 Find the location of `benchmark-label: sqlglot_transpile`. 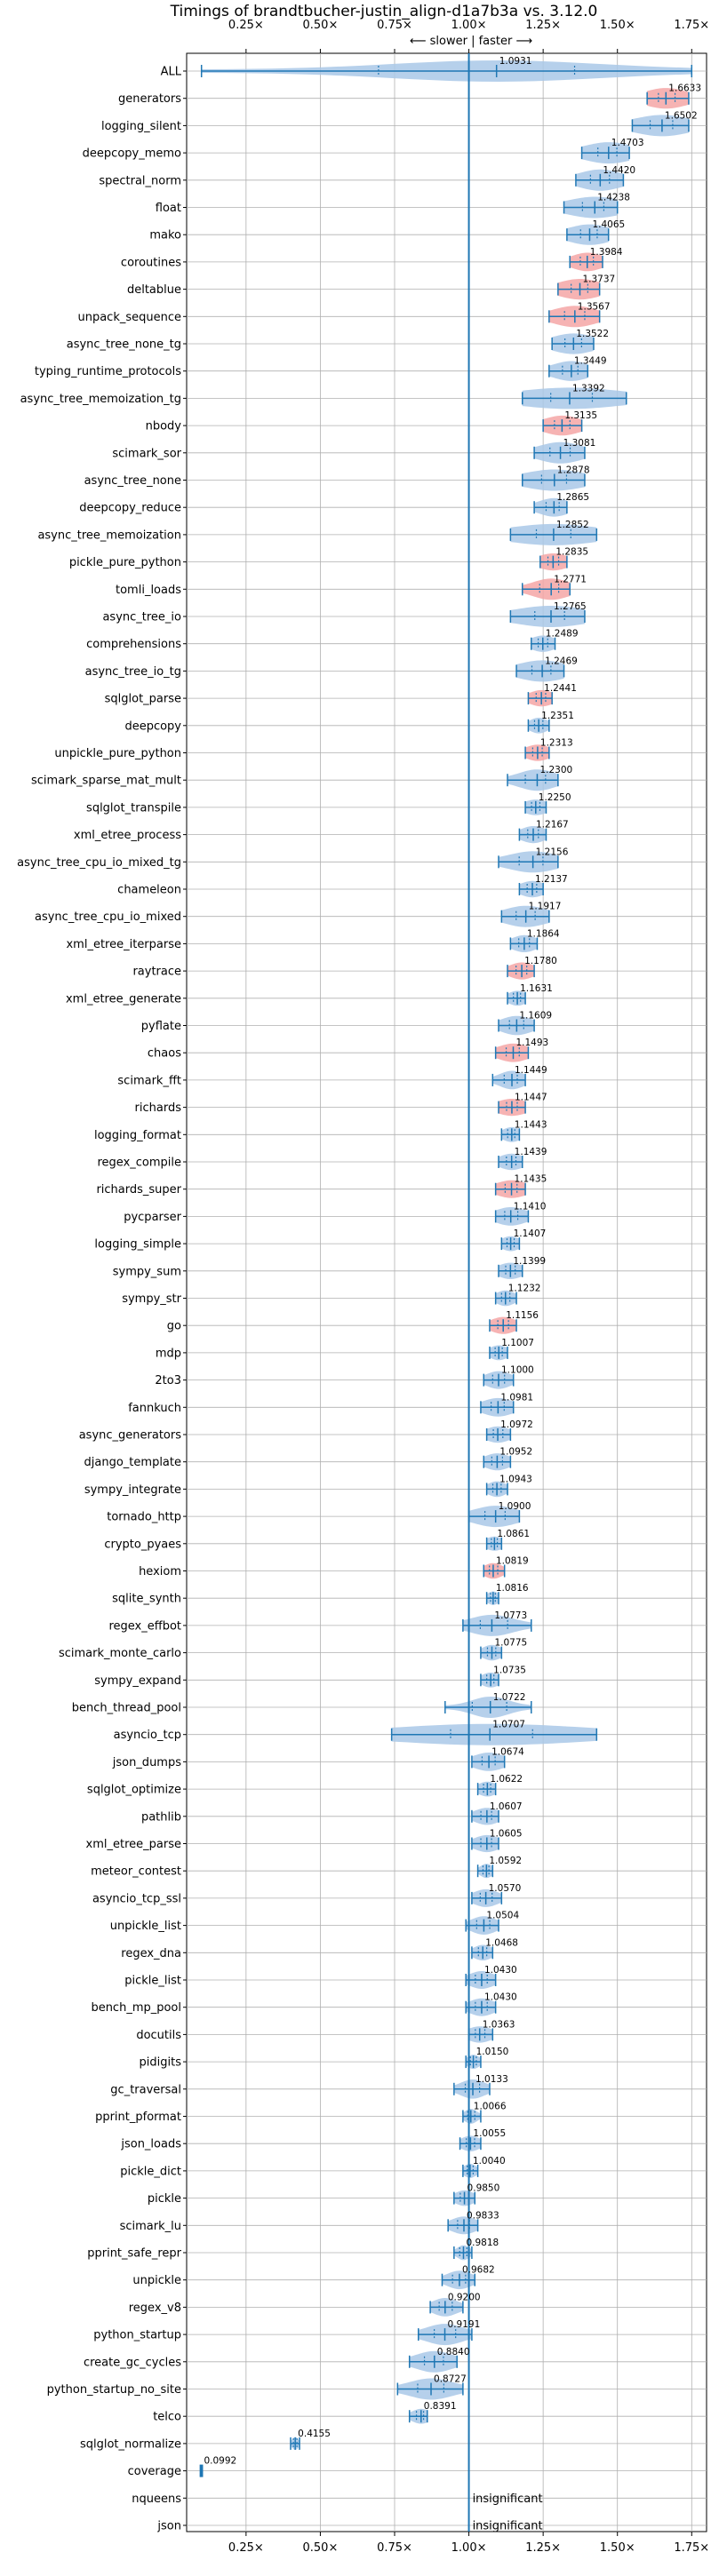

benchmark-label: sqlglot_transpile is located at coordinates (133, 808).